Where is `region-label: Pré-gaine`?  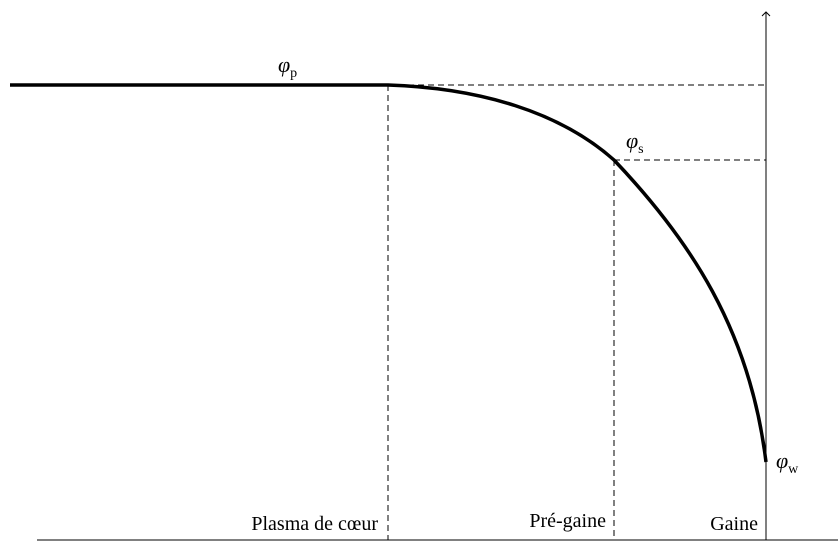
region-label: Pré-gaine is located at coordinates (567, 521).